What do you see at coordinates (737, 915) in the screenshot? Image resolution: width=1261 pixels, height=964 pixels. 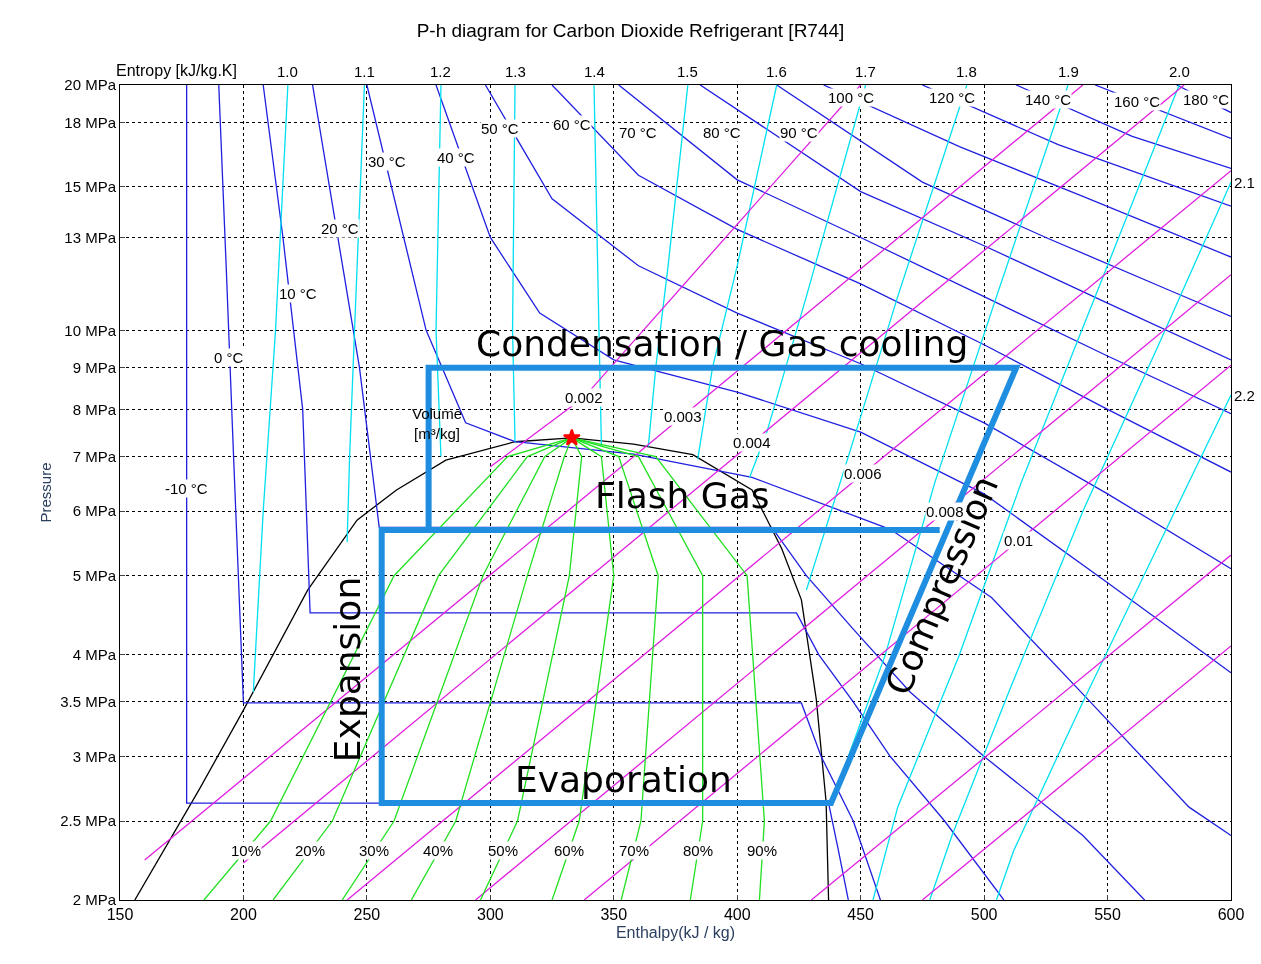 I see `x-tick-label: 400` at bounding box center [737, 915].